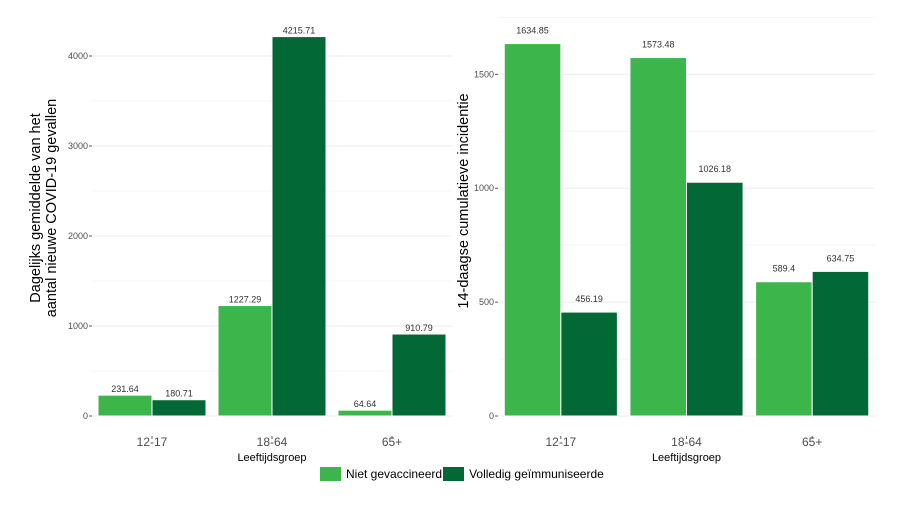  Describe the element at coordinates (179, 394) in the screenshot. I see `data-label: 180.71` at that location.